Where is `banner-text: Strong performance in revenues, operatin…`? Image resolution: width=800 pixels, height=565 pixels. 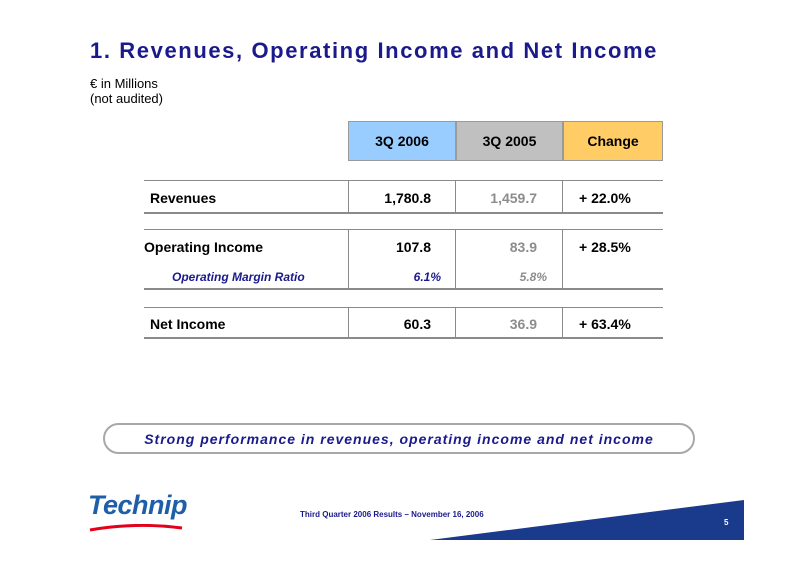 banner-text: Strong performance in revenues, operatin… is located at coordinates (399, 438).